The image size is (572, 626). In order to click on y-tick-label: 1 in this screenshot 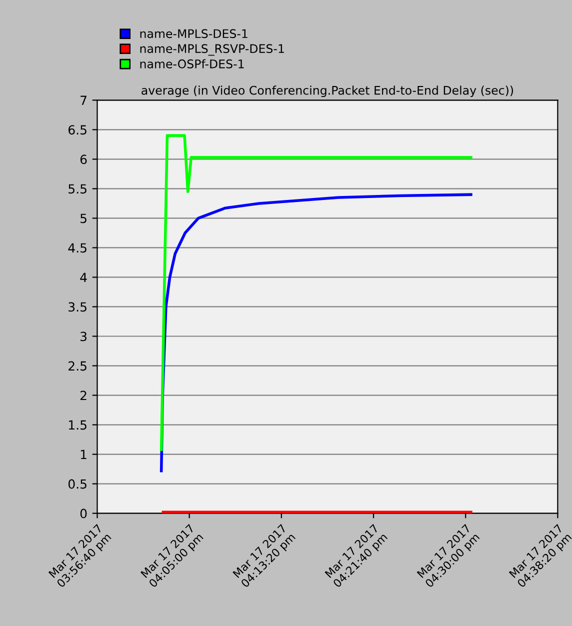, I will do `click(83, 455)`.